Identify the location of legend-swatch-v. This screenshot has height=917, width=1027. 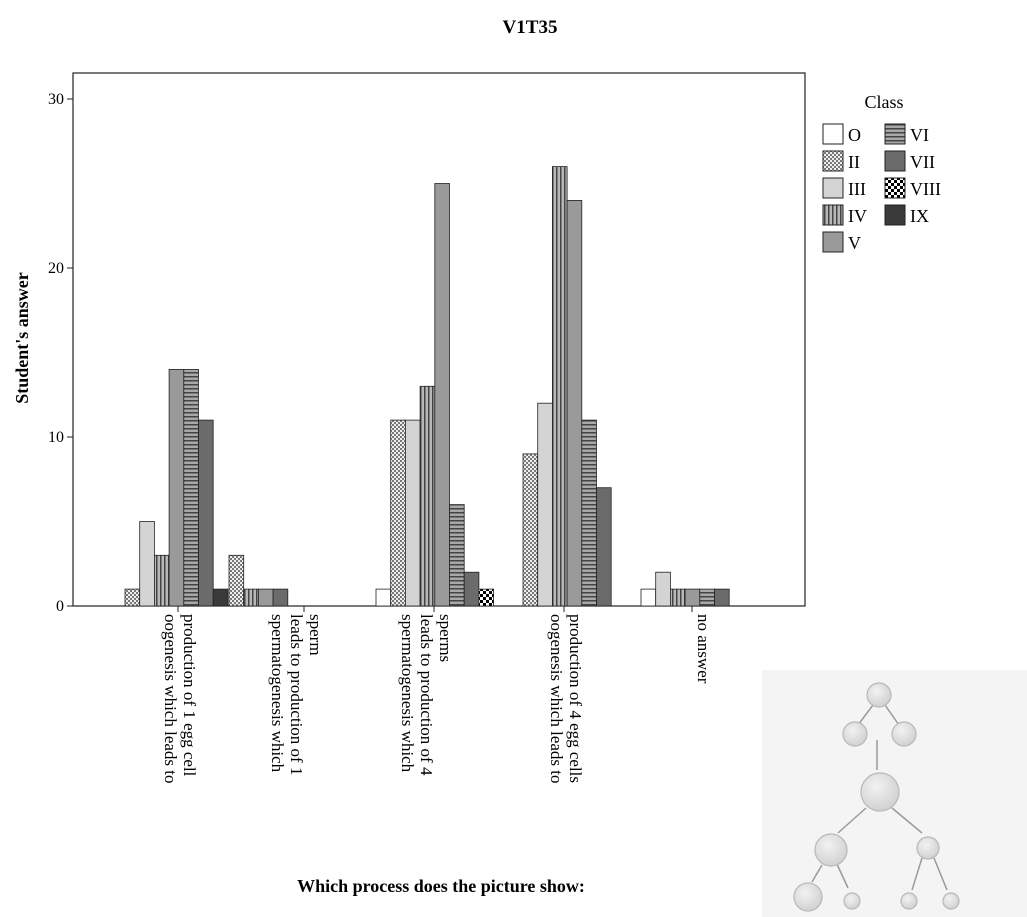
(833, 242).